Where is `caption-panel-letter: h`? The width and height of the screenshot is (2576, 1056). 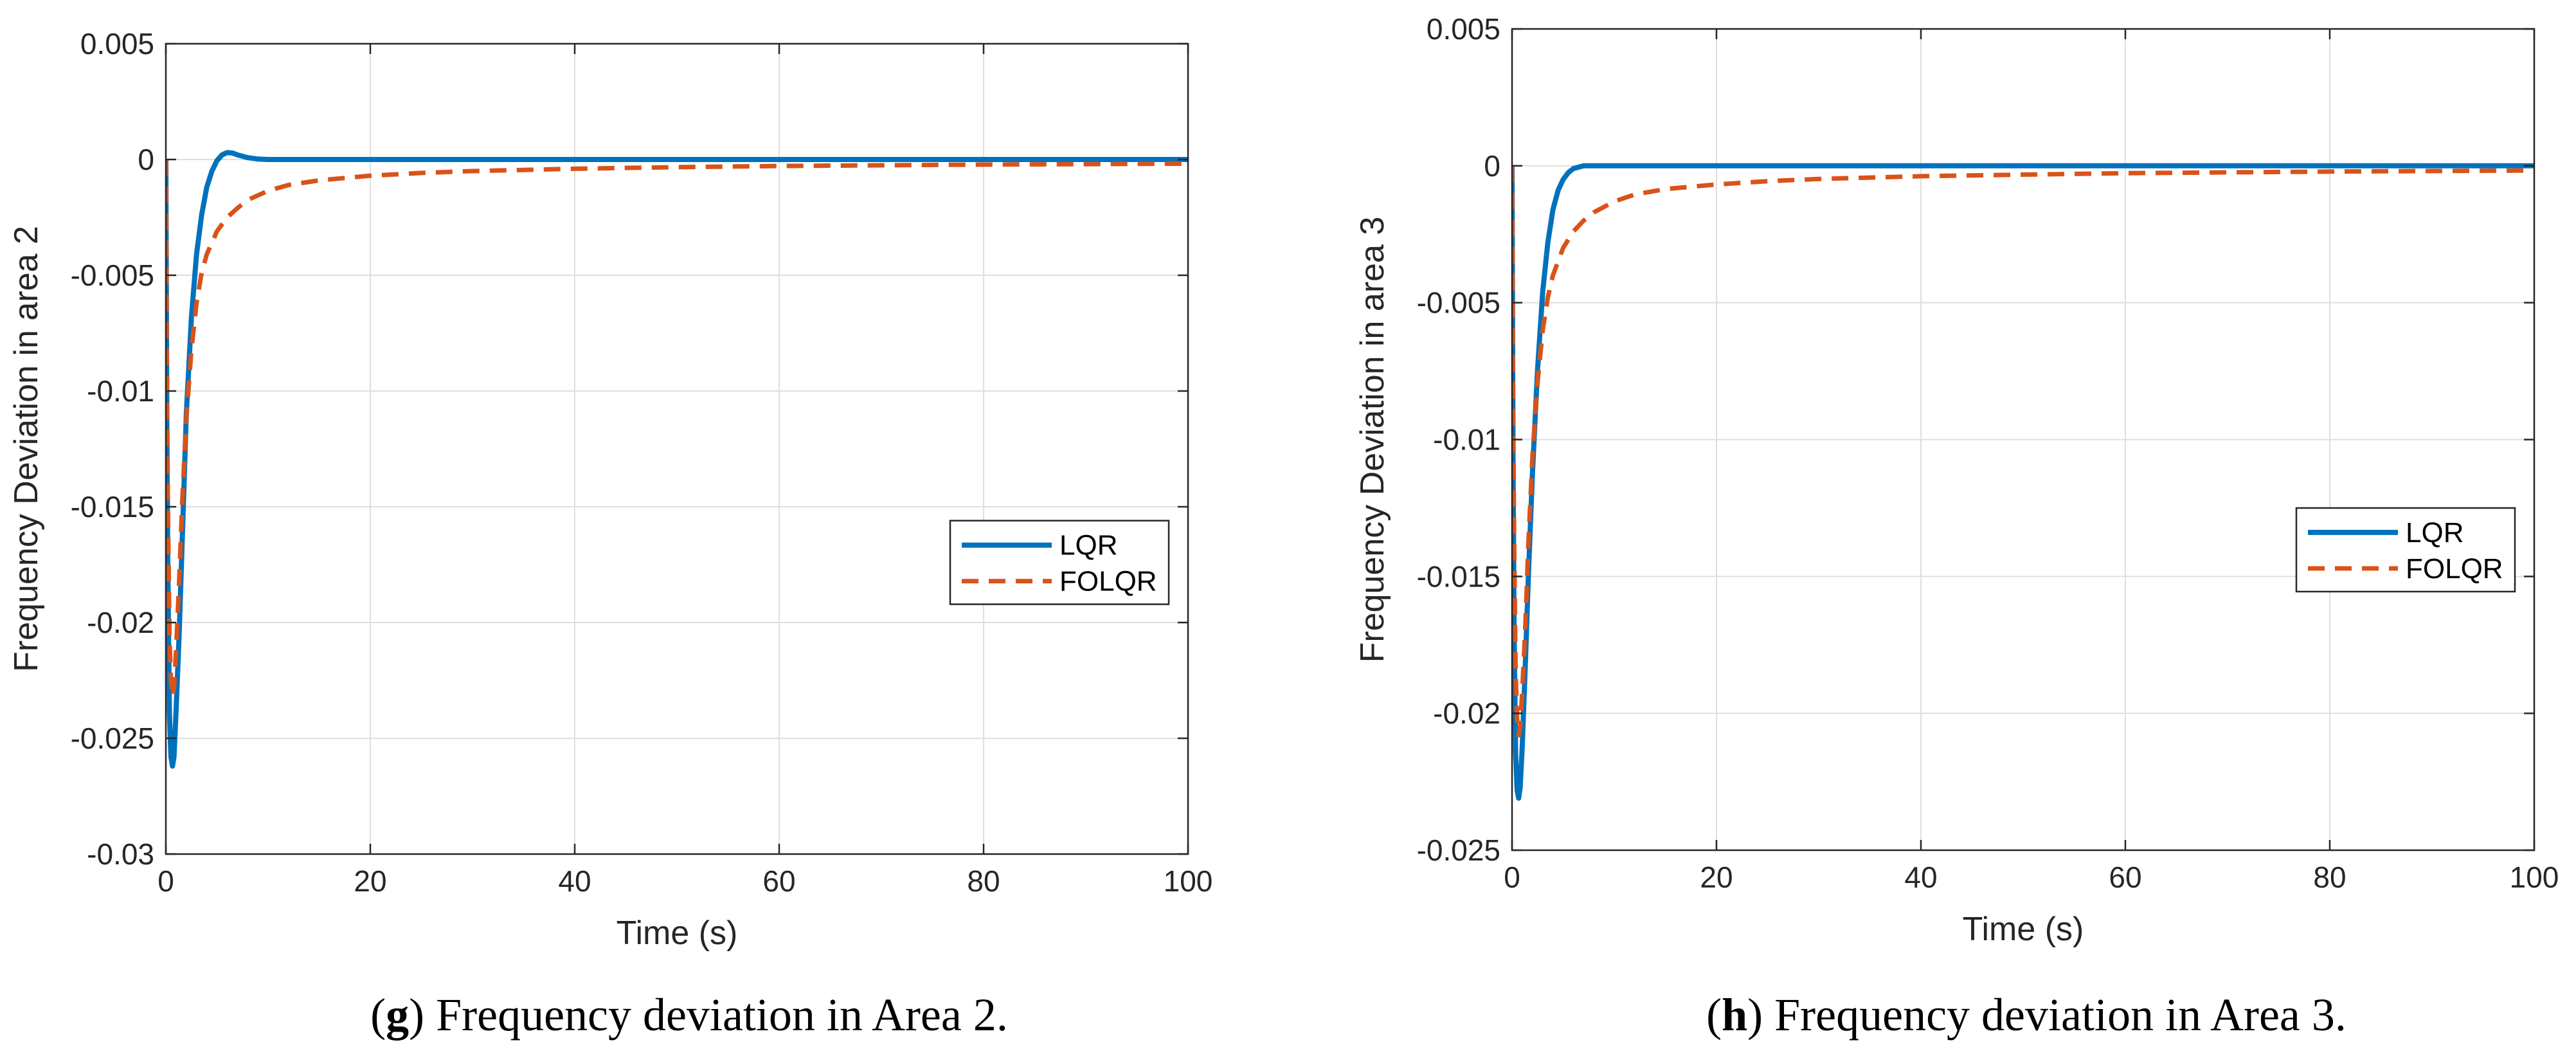
caption-panel-letter: h is located at coordinates (1734, 1015).